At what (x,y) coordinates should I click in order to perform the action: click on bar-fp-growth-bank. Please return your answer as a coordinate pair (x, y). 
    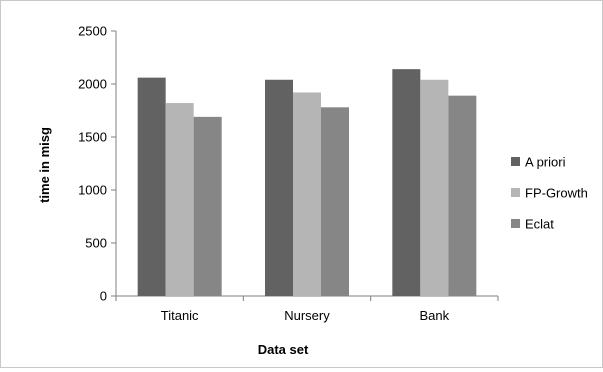
    Looking at the image, I should click on (434, 187).